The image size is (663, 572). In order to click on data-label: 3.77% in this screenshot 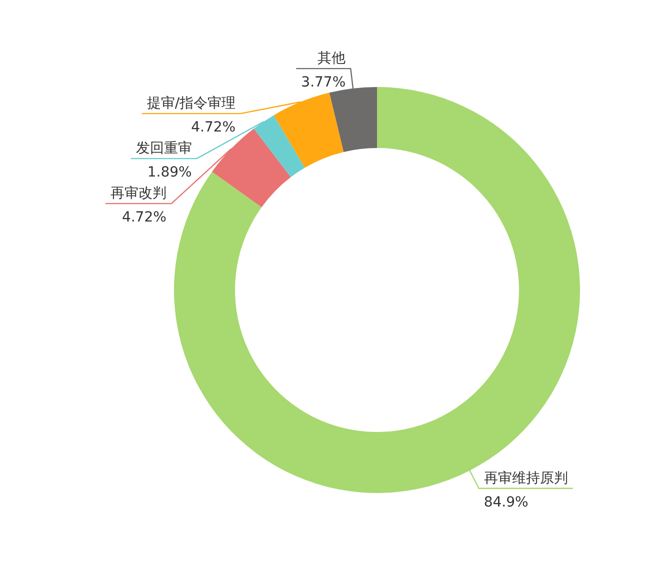, I will do `click(323, 82)`.